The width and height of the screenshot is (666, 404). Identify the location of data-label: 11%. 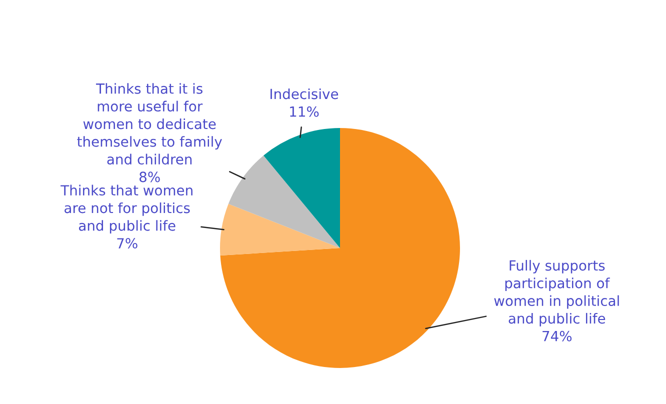
(304, 111).